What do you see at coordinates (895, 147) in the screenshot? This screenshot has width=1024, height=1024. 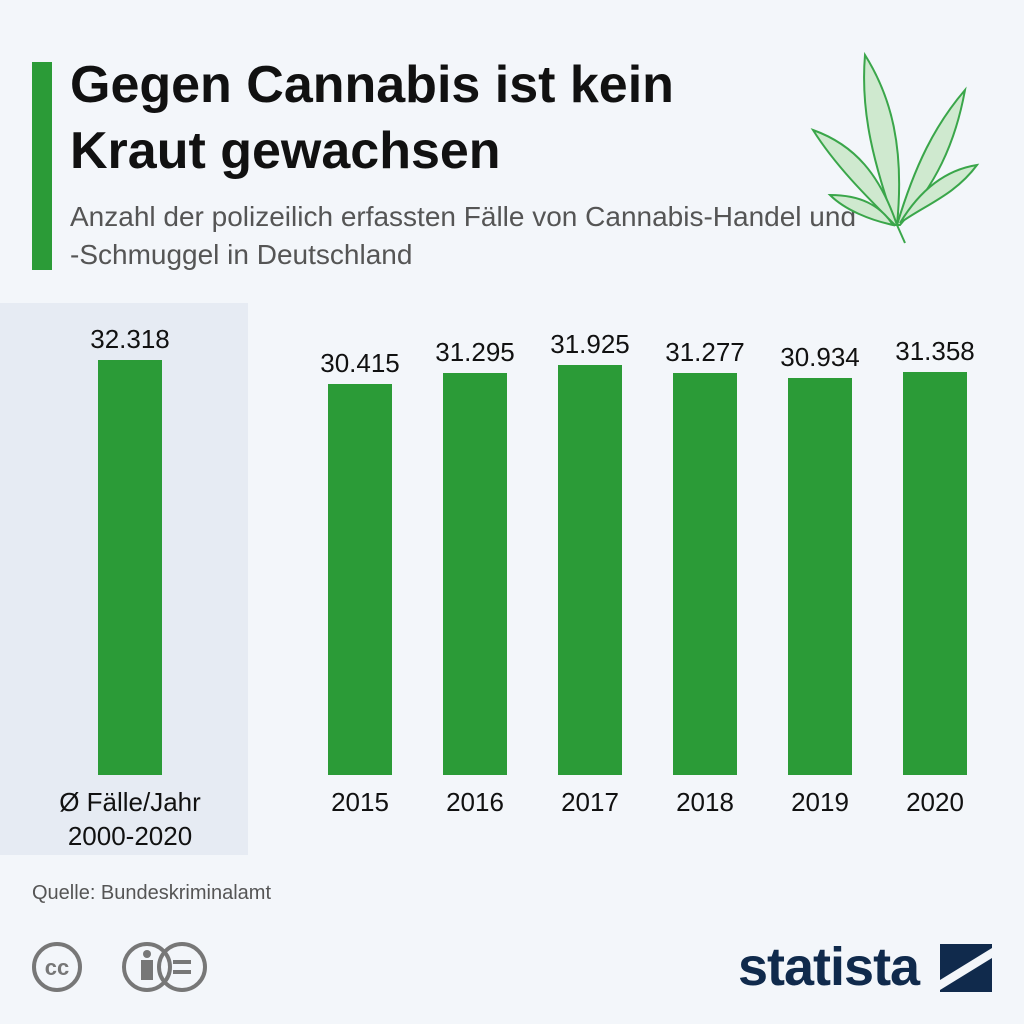 I see `leaf-icon` at bounding box center [895, 147].